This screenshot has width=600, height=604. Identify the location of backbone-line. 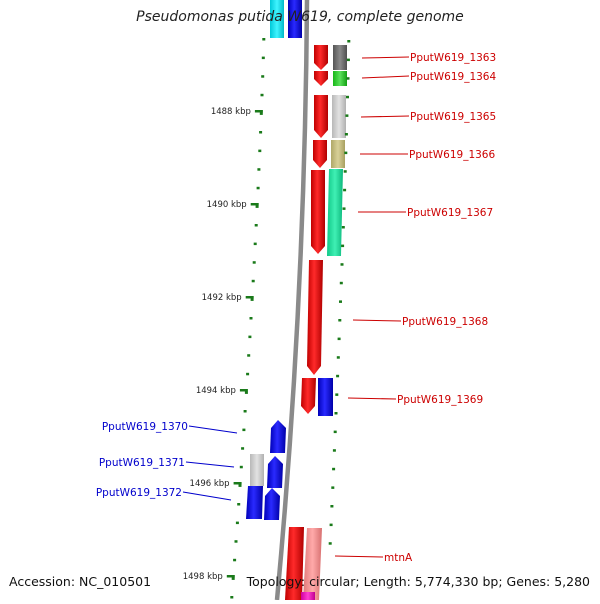
(292, 300).